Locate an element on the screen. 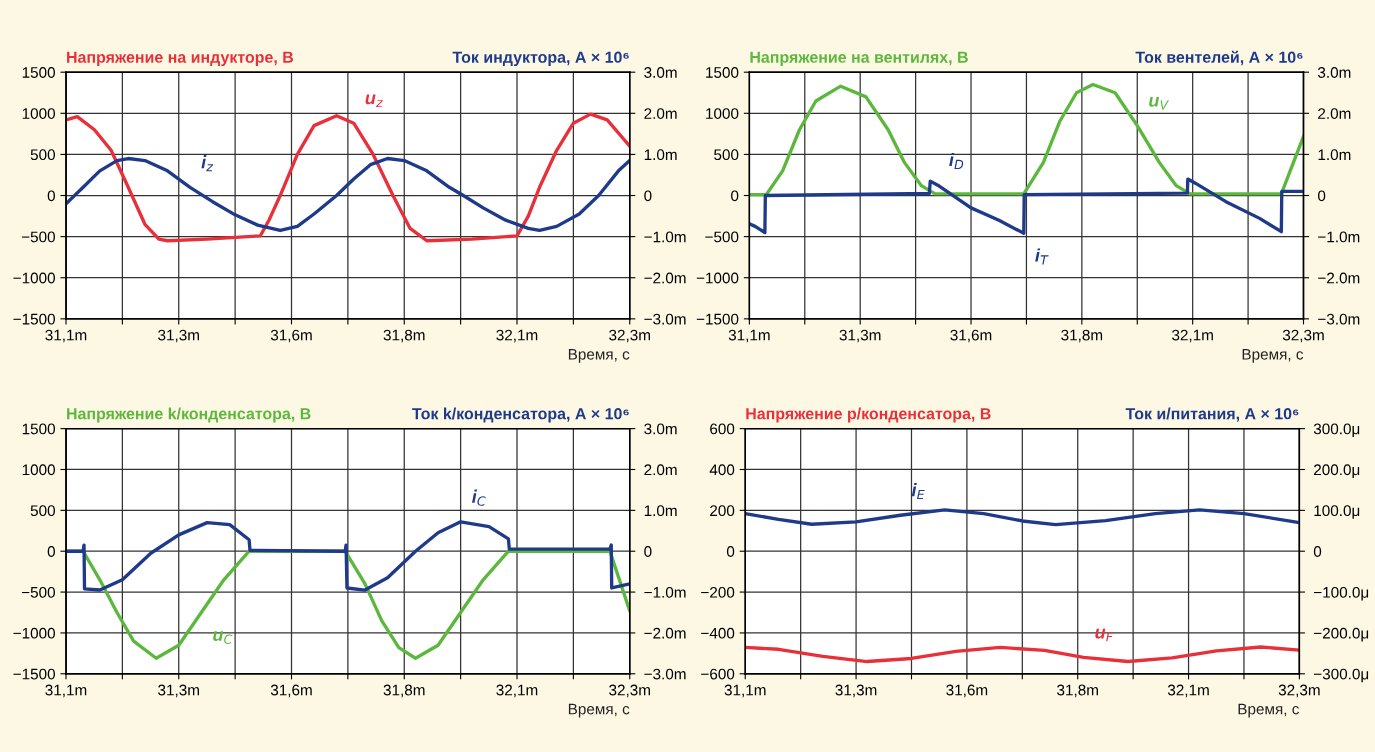 The image size is (1375, 752). y2-tick-label: −300.0μ is located at coordinates (1341, 675).